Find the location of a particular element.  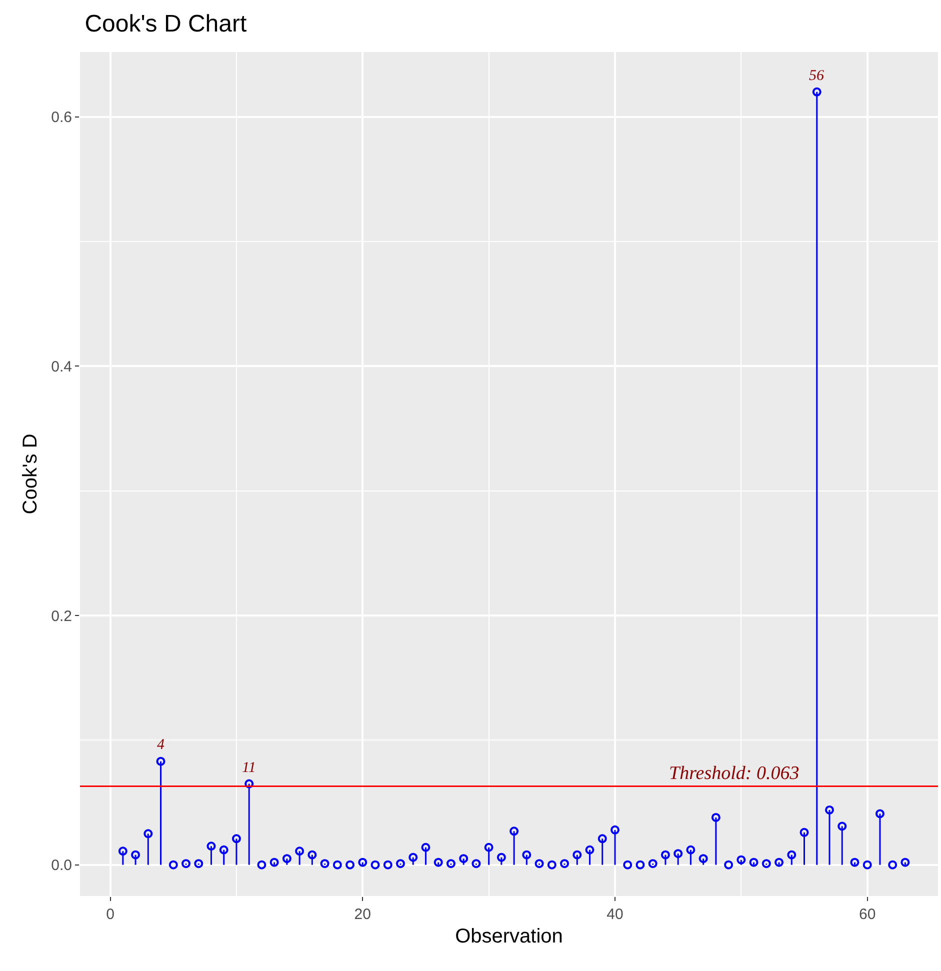

x-axis-title: Observation is located at coordinates (509, 937).